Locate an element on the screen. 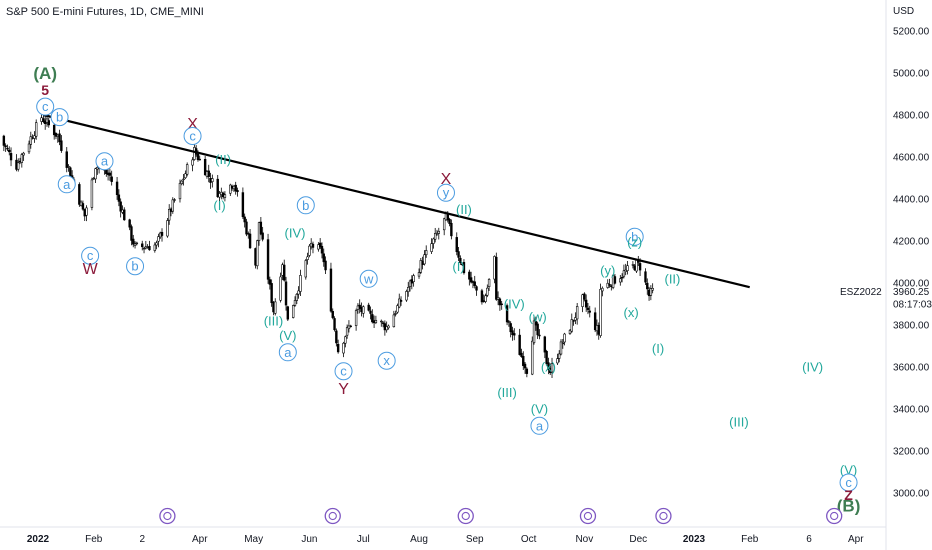 The width and height of the screenshot is (932, 550). wave-label: w is located at coordinates (368, 278).